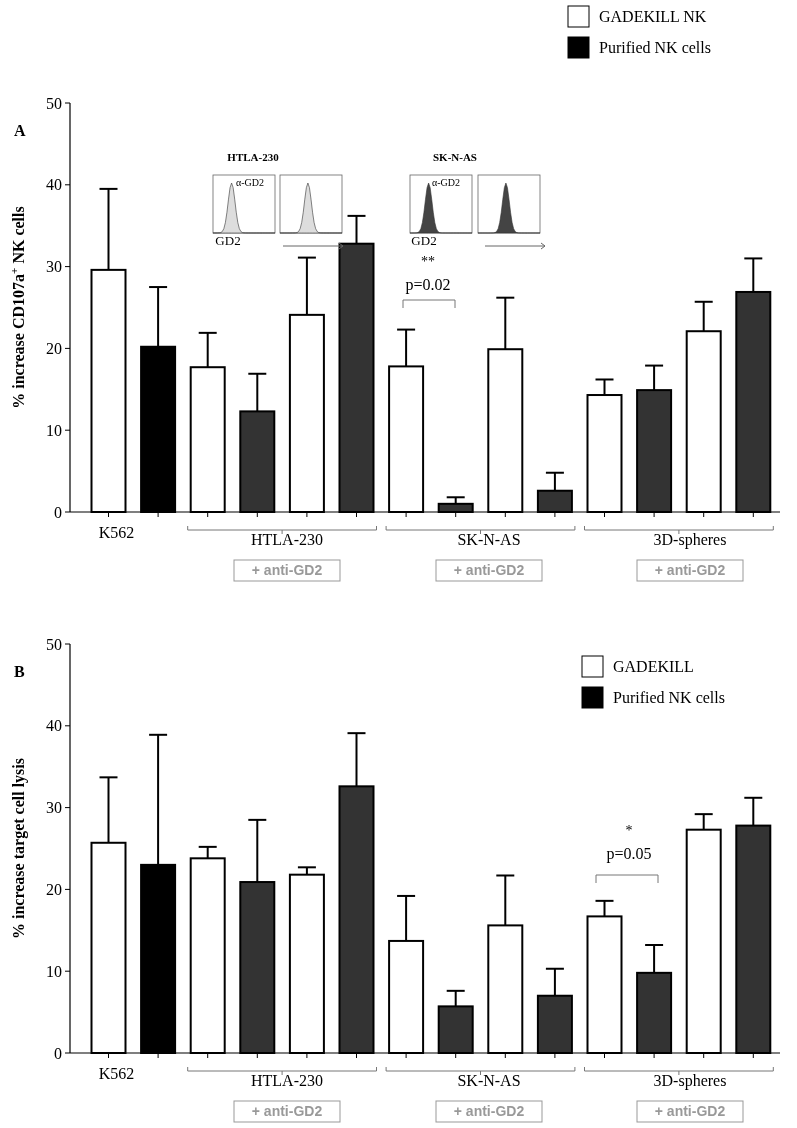  I want to click on annotation: HTLA-230, so click(253, 157).